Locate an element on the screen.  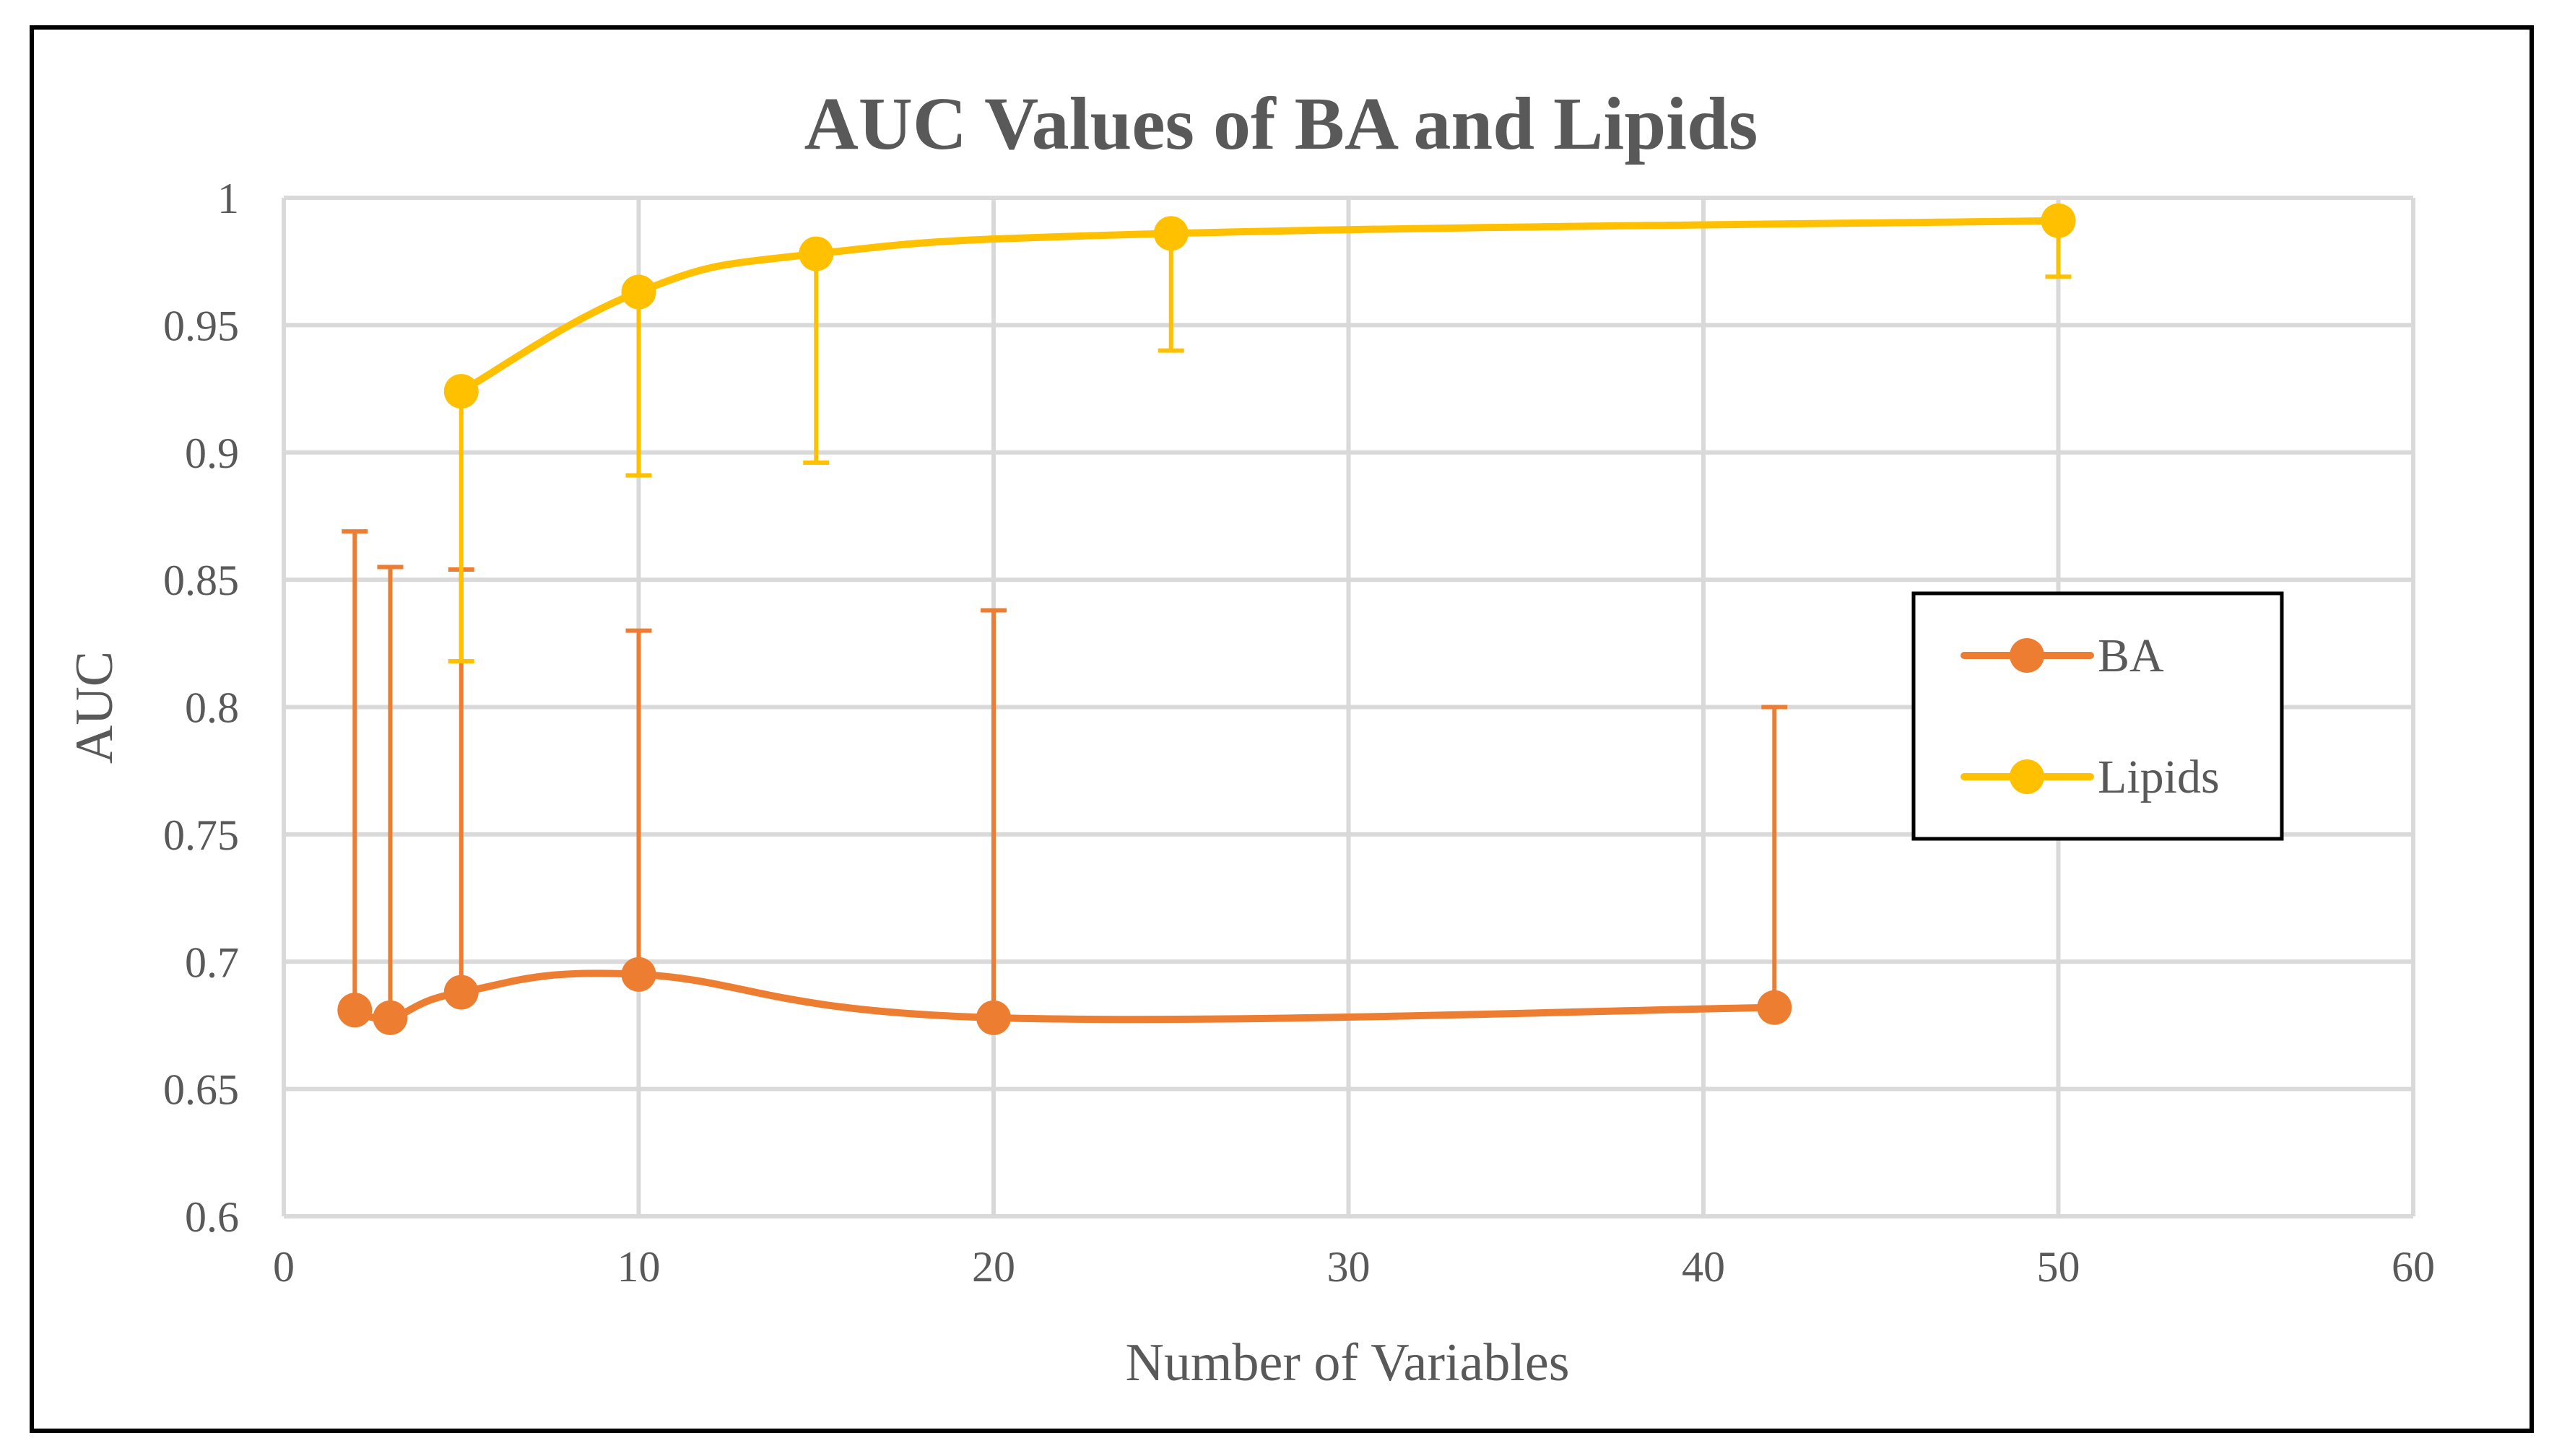
y-tick-label: 0.75 is located at coordinates (201, 835).